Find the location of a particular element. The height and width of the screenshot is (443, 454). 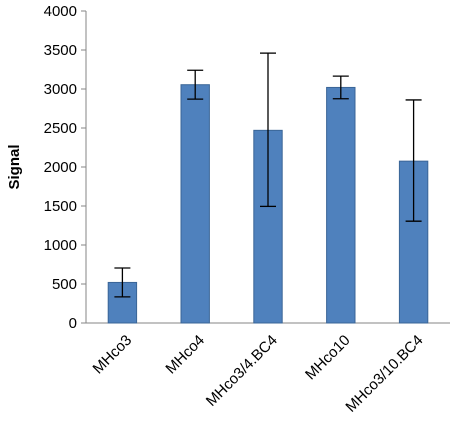

y-tick-label: 500 is located at coordinates (64, 284).